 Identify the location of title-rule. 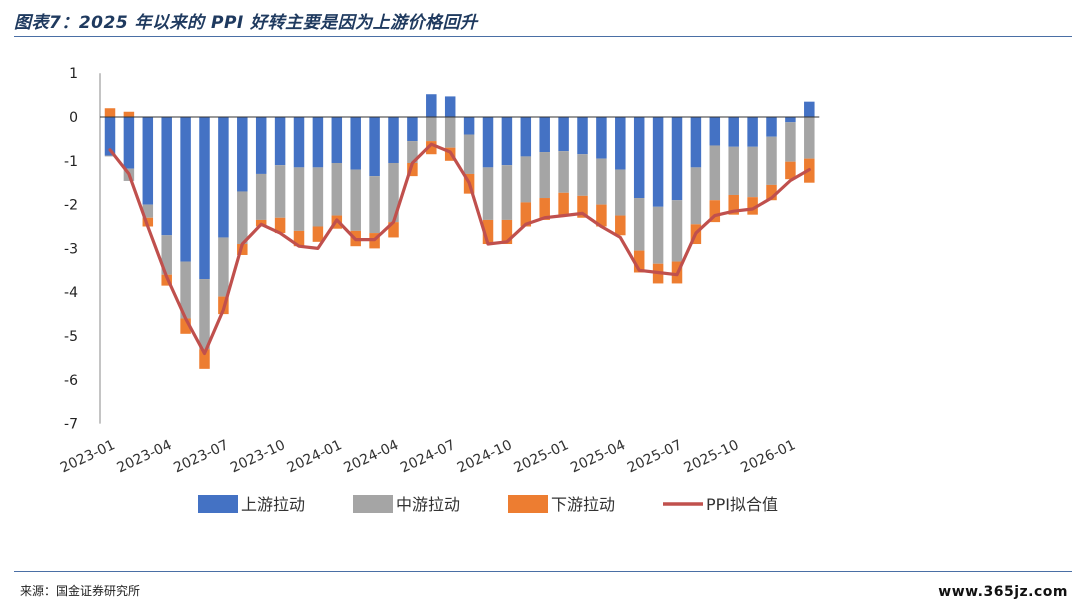
(543, 36).